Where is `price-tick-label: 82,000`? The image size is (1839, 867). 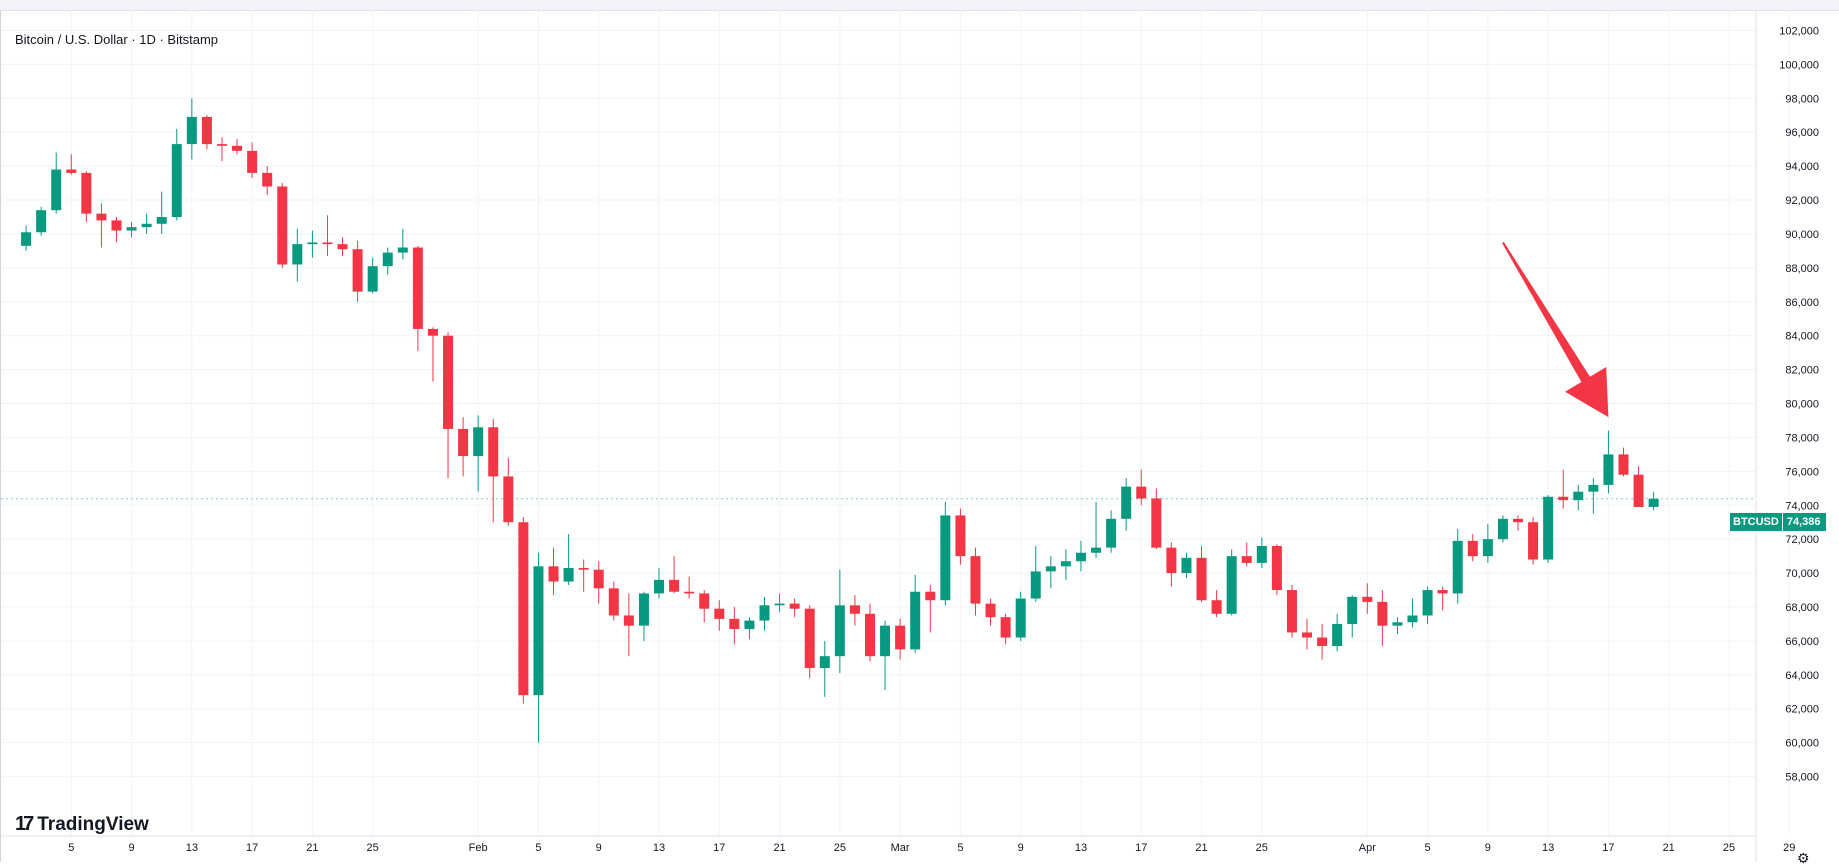 price-tick-label: 82,000 is located at coordinates (1802, 371).